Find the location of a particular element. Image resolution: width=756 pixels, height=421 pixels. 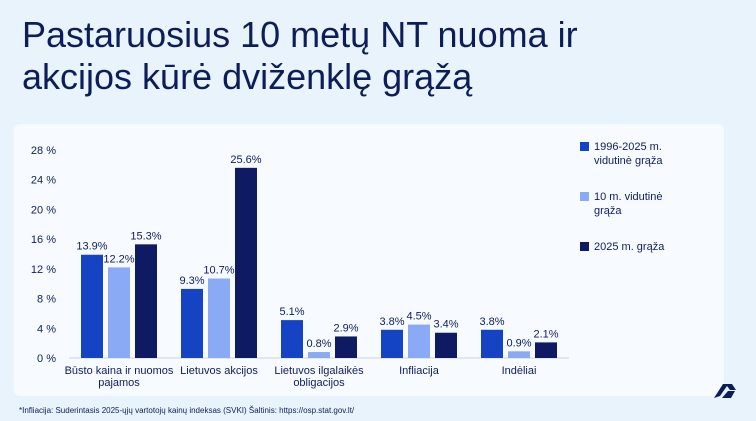

data-label: 0.8% is located at coordinates (318, 344).